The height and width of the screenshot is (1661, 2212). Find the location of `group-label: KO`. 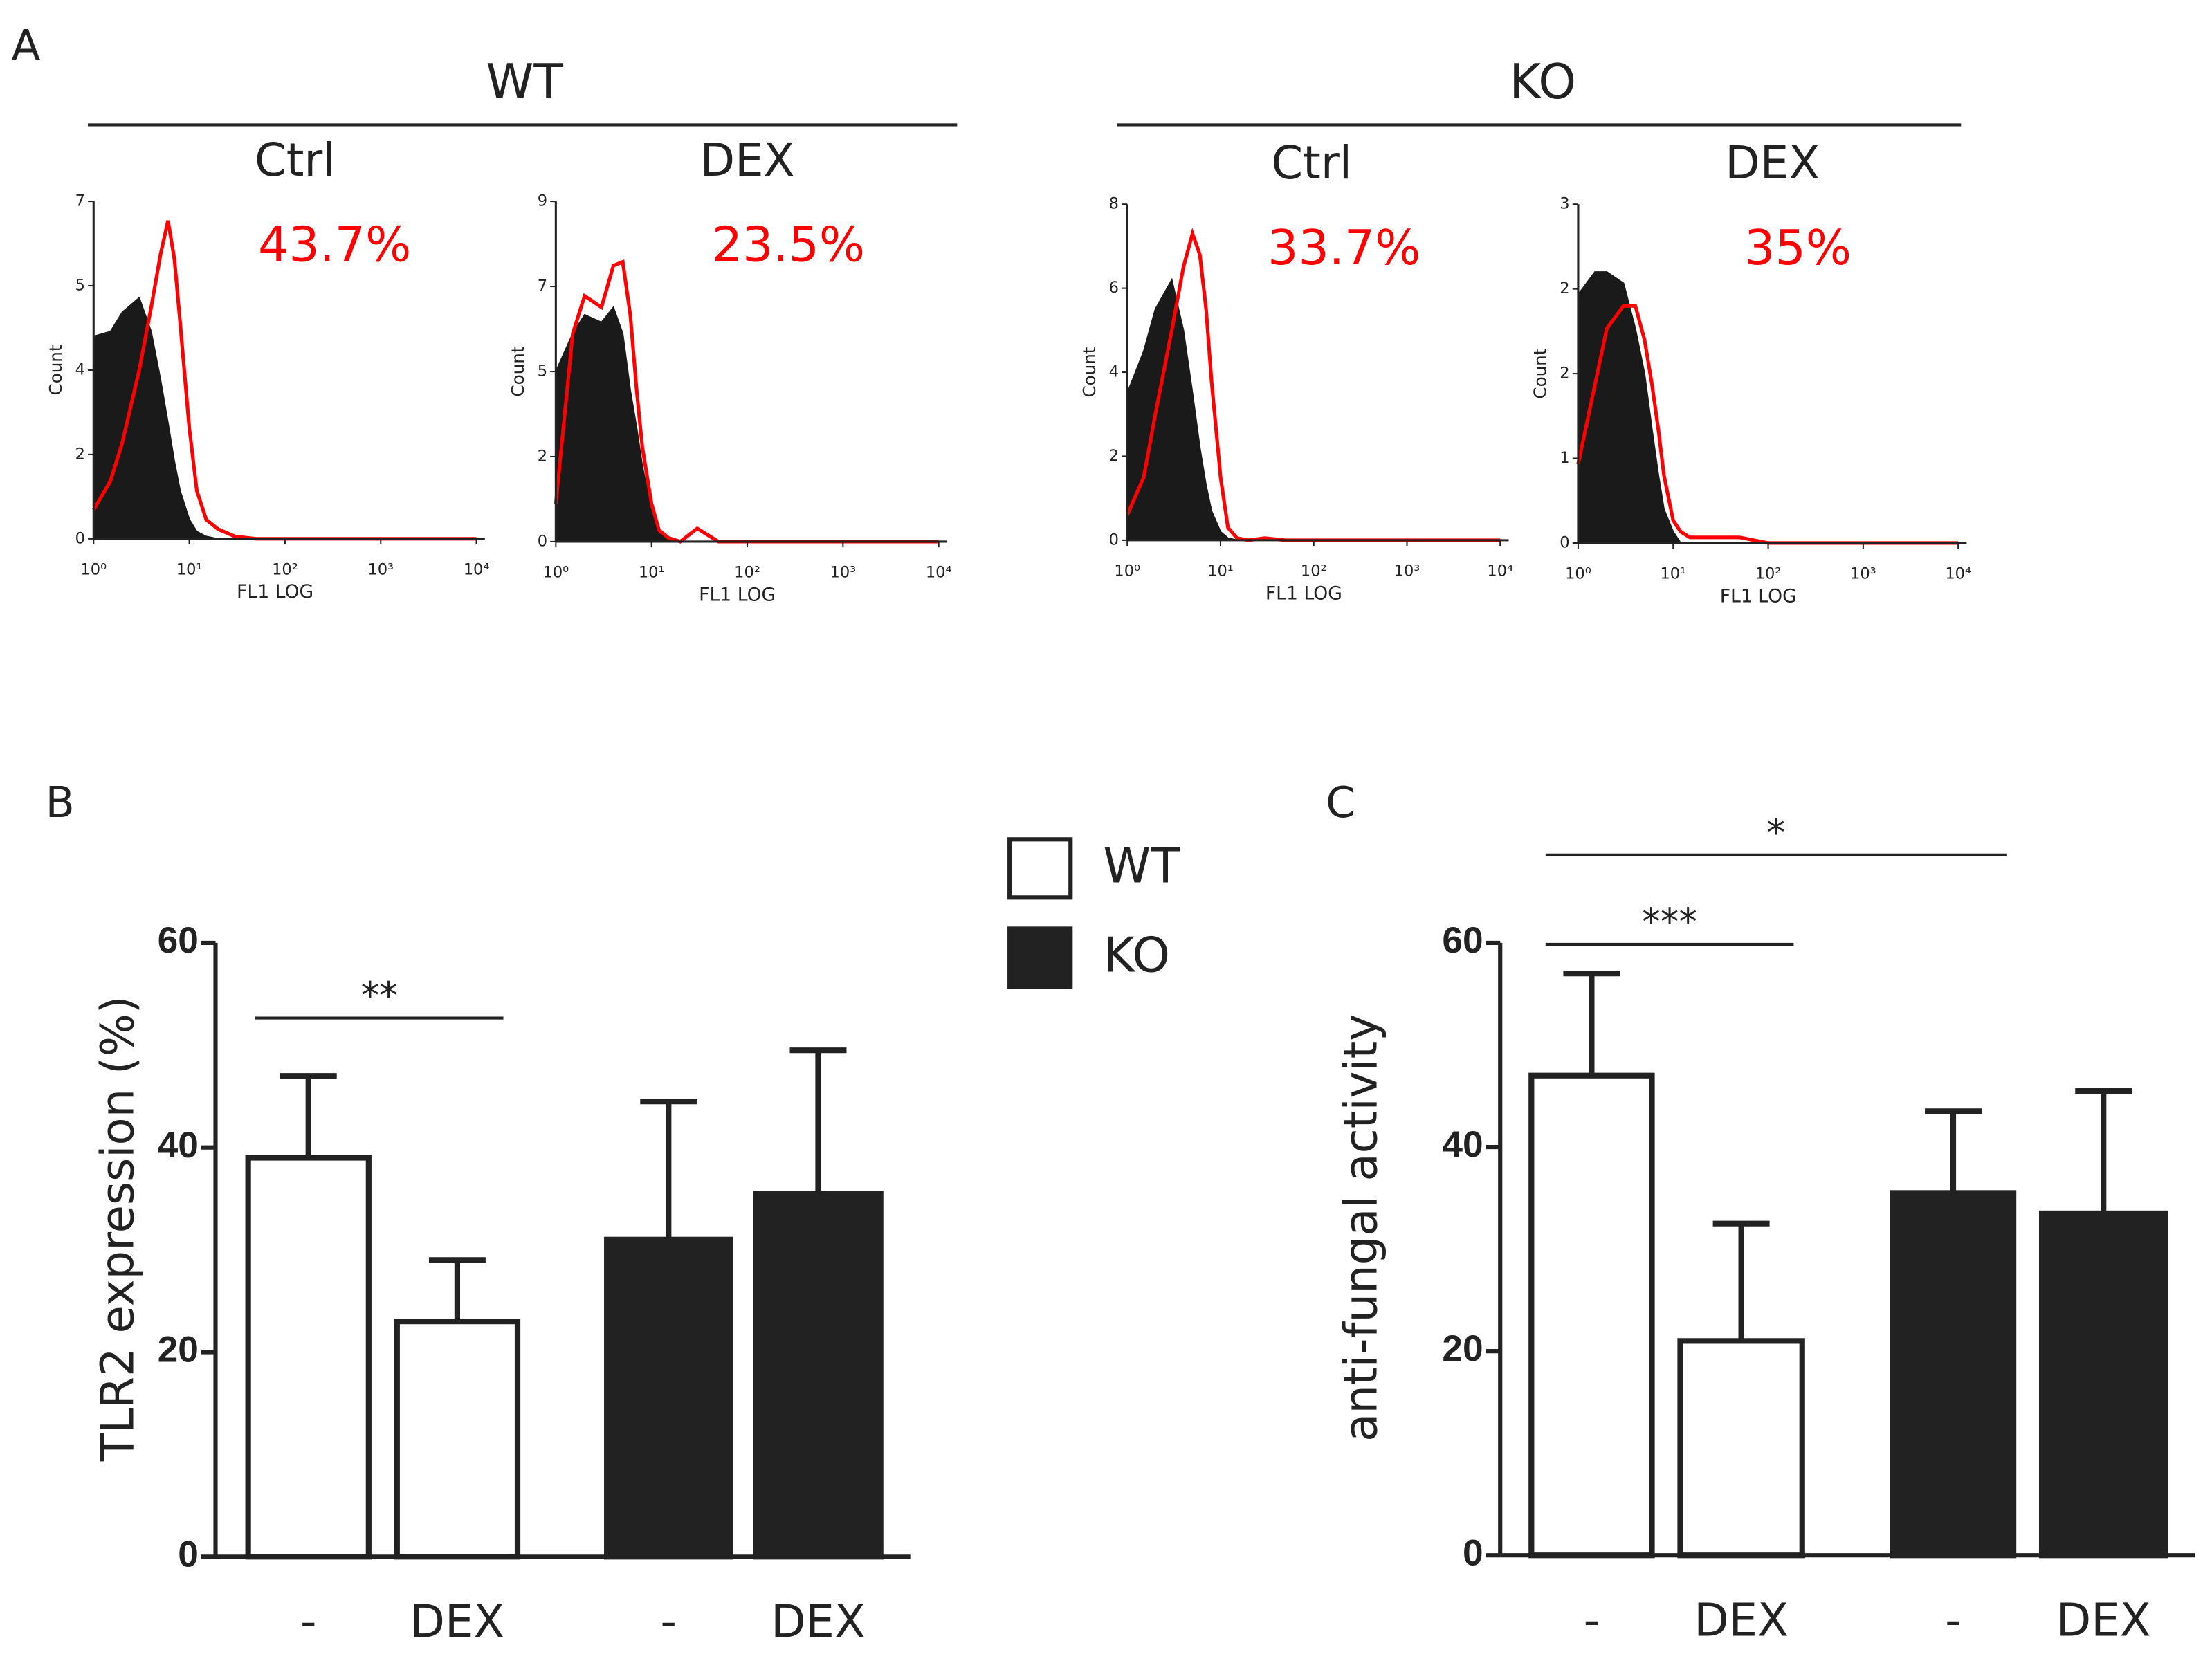

group-label: KO is located at coordinates (1542, 82).